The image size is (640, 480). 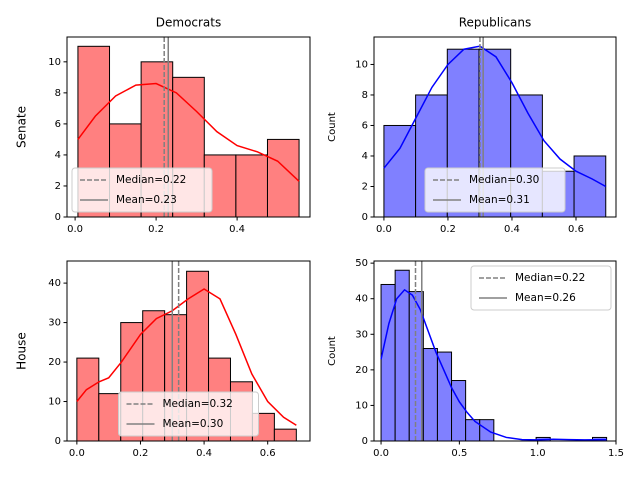 I want to click on legend-label: Mean=0.31, so click(x=499, y=200).